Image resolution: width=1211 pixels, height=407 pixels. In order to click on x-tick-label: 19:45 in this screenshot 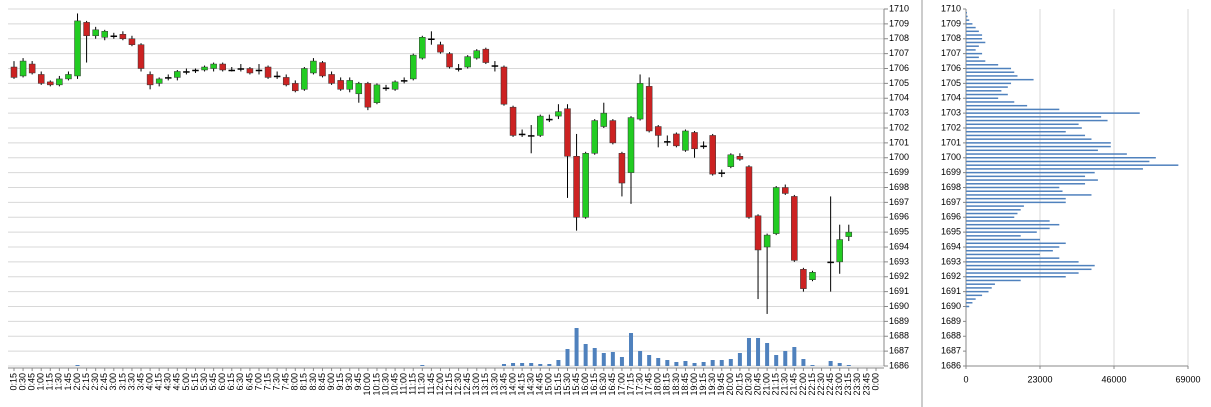, I will do `click(721, 384)`.